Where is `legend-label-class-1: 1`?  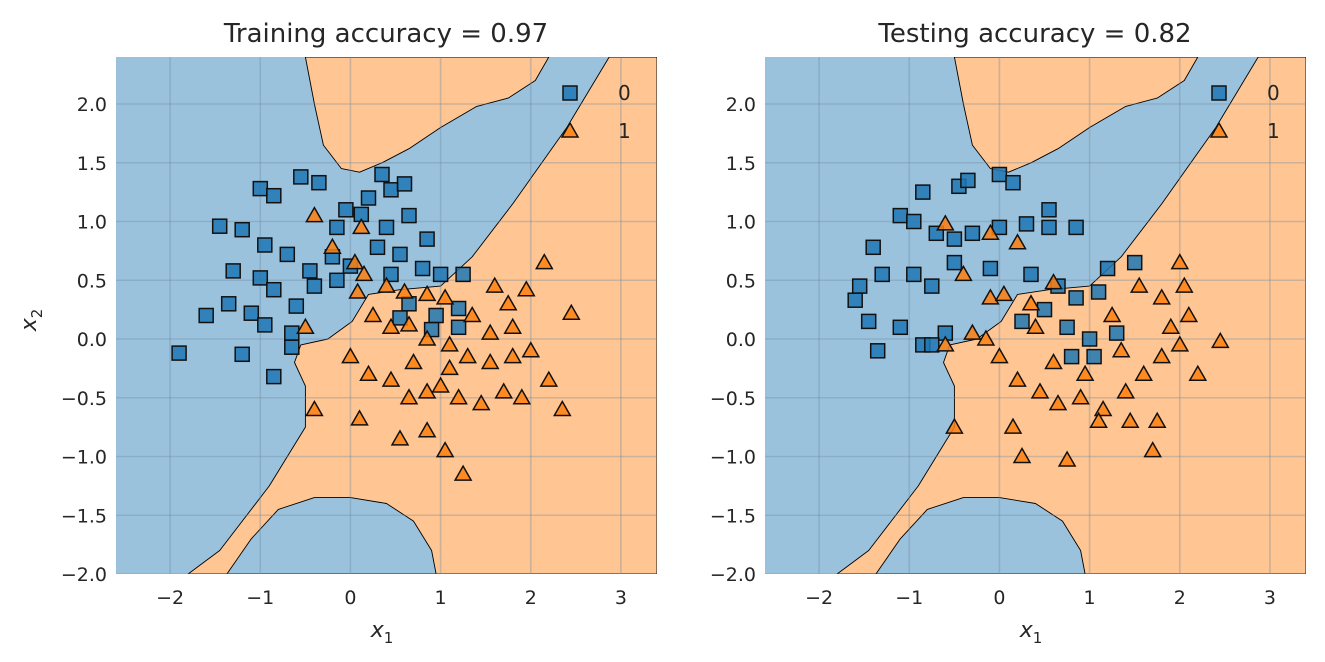 legend-label-class-1: 1 is located at coordinates (624, 131).